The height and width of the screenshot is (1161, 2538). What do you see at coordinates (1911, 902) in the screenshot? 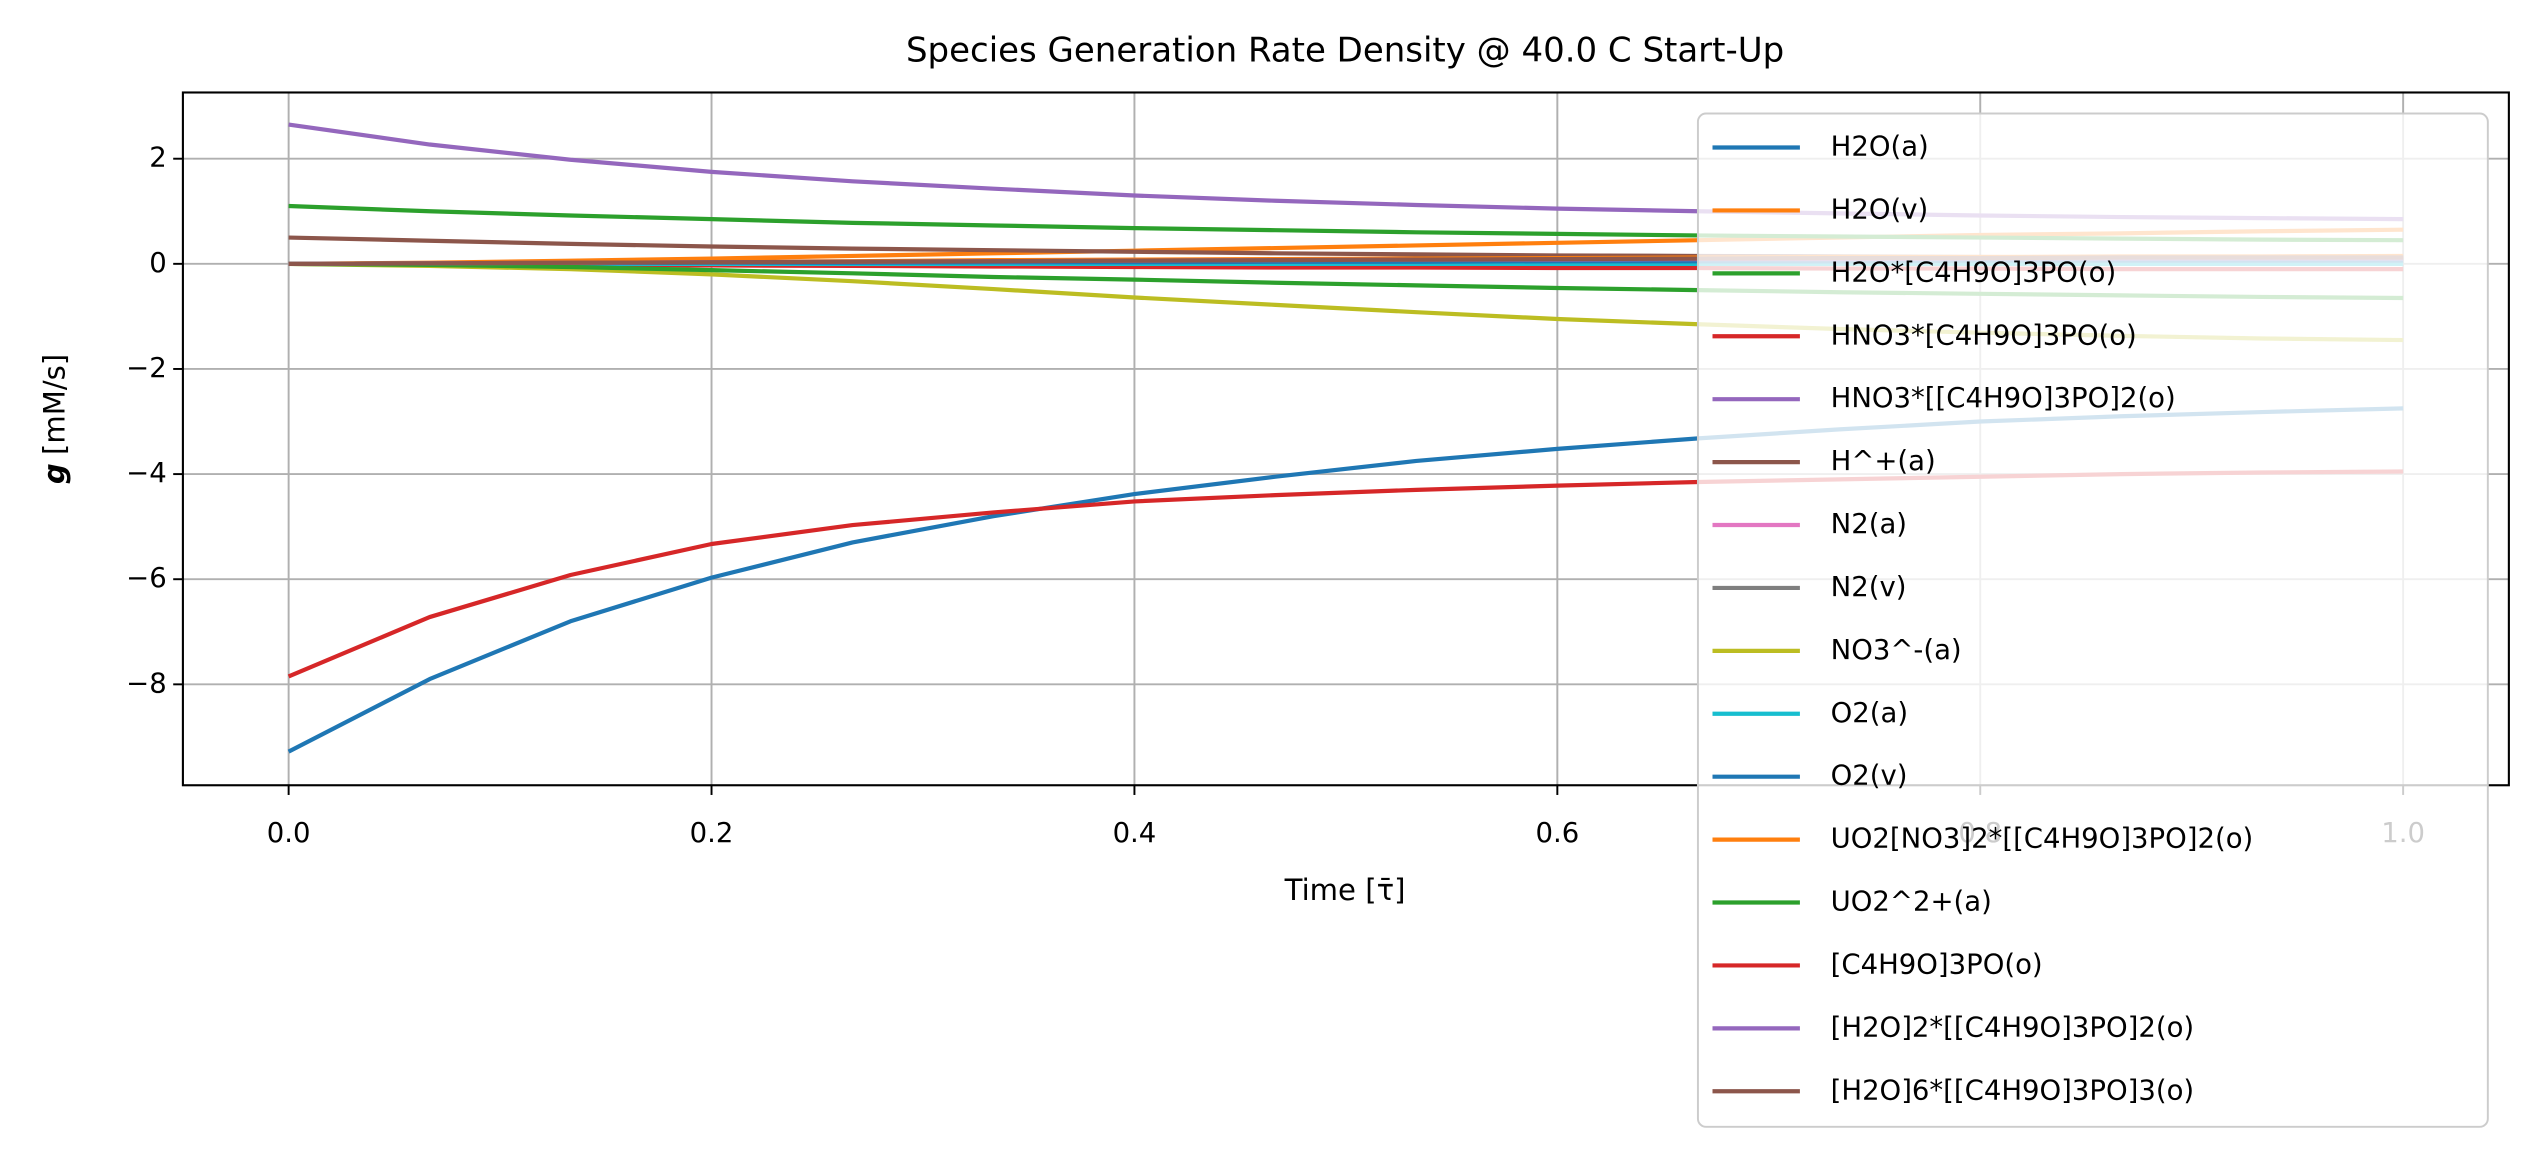
I see `legend-label: UO2^2+(a)` at bounding box center [1911, 902].